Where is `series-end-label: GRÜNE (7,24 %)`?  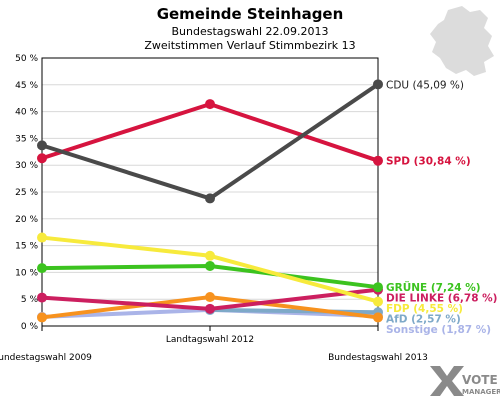 series-end-label: GRÜNE (7,24 %) is located at coordinates (433, 287).